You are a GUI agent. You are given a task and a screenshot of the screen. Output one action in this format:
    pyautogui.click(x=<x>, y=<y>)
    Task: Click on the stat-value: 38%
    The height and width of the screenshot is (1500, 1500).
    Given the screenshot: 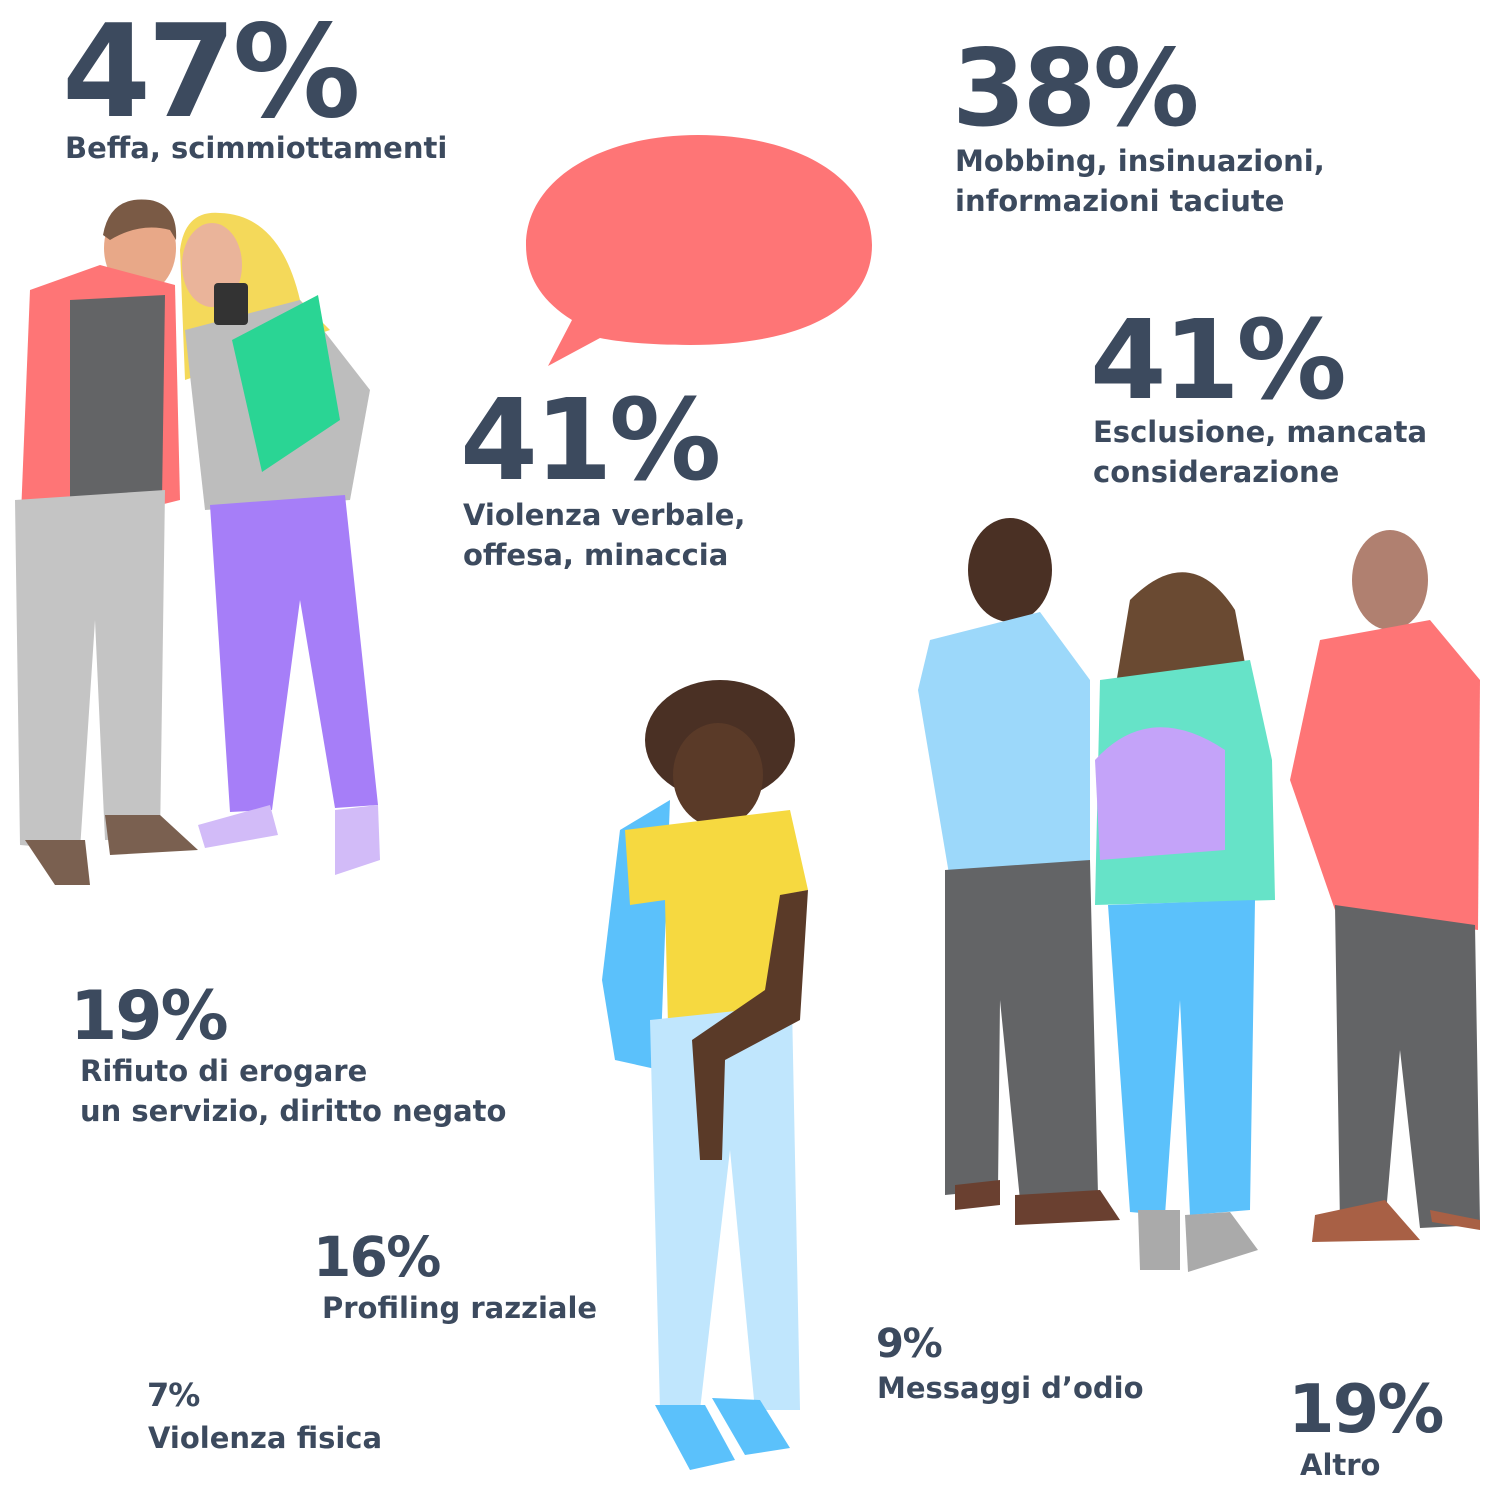 What is the action you would take?
    pyautogui.click(x=1075, y=88)
    